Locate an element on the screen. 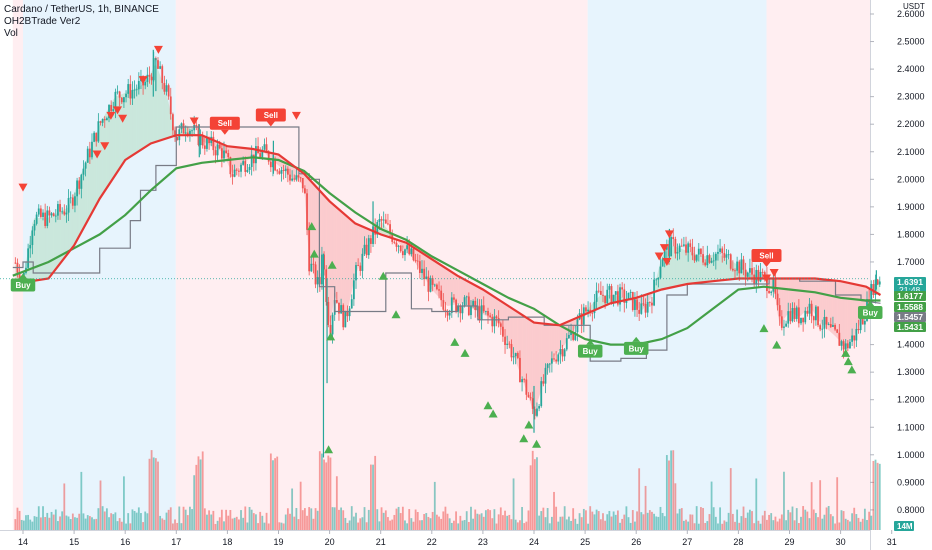 The width and height of the screenshot is (932, 550). buy-triangle-icon is located at coordinates (764, 328).